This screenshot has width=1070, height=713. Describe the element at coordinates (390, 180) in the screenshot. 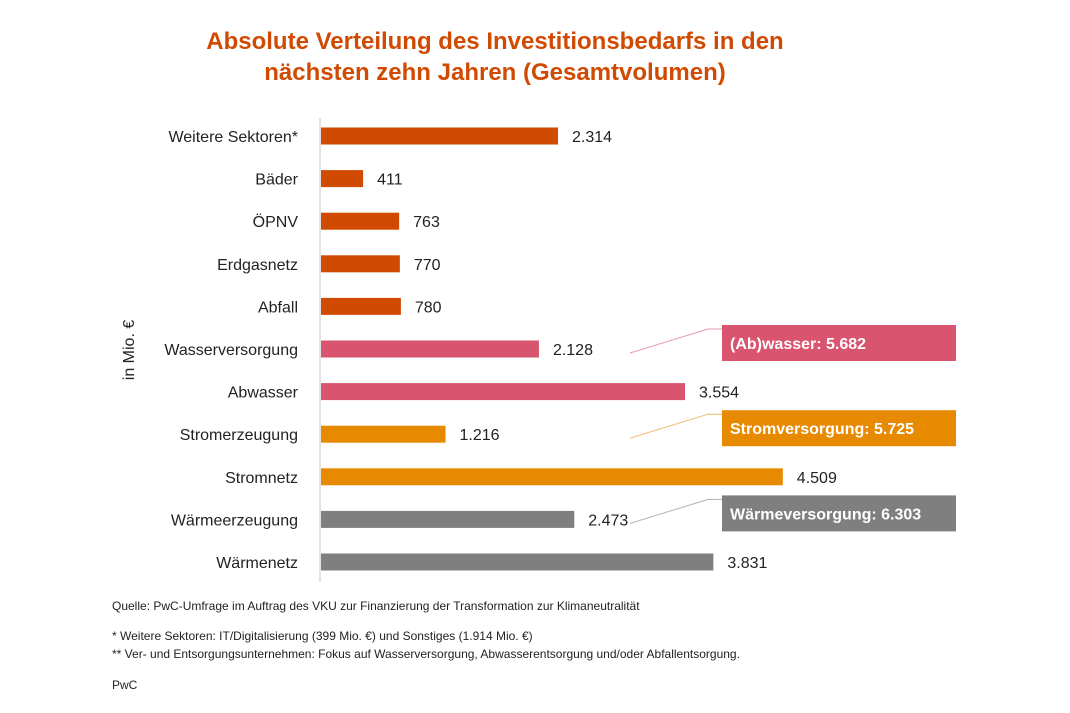

I see `value-label: 411` at that location.